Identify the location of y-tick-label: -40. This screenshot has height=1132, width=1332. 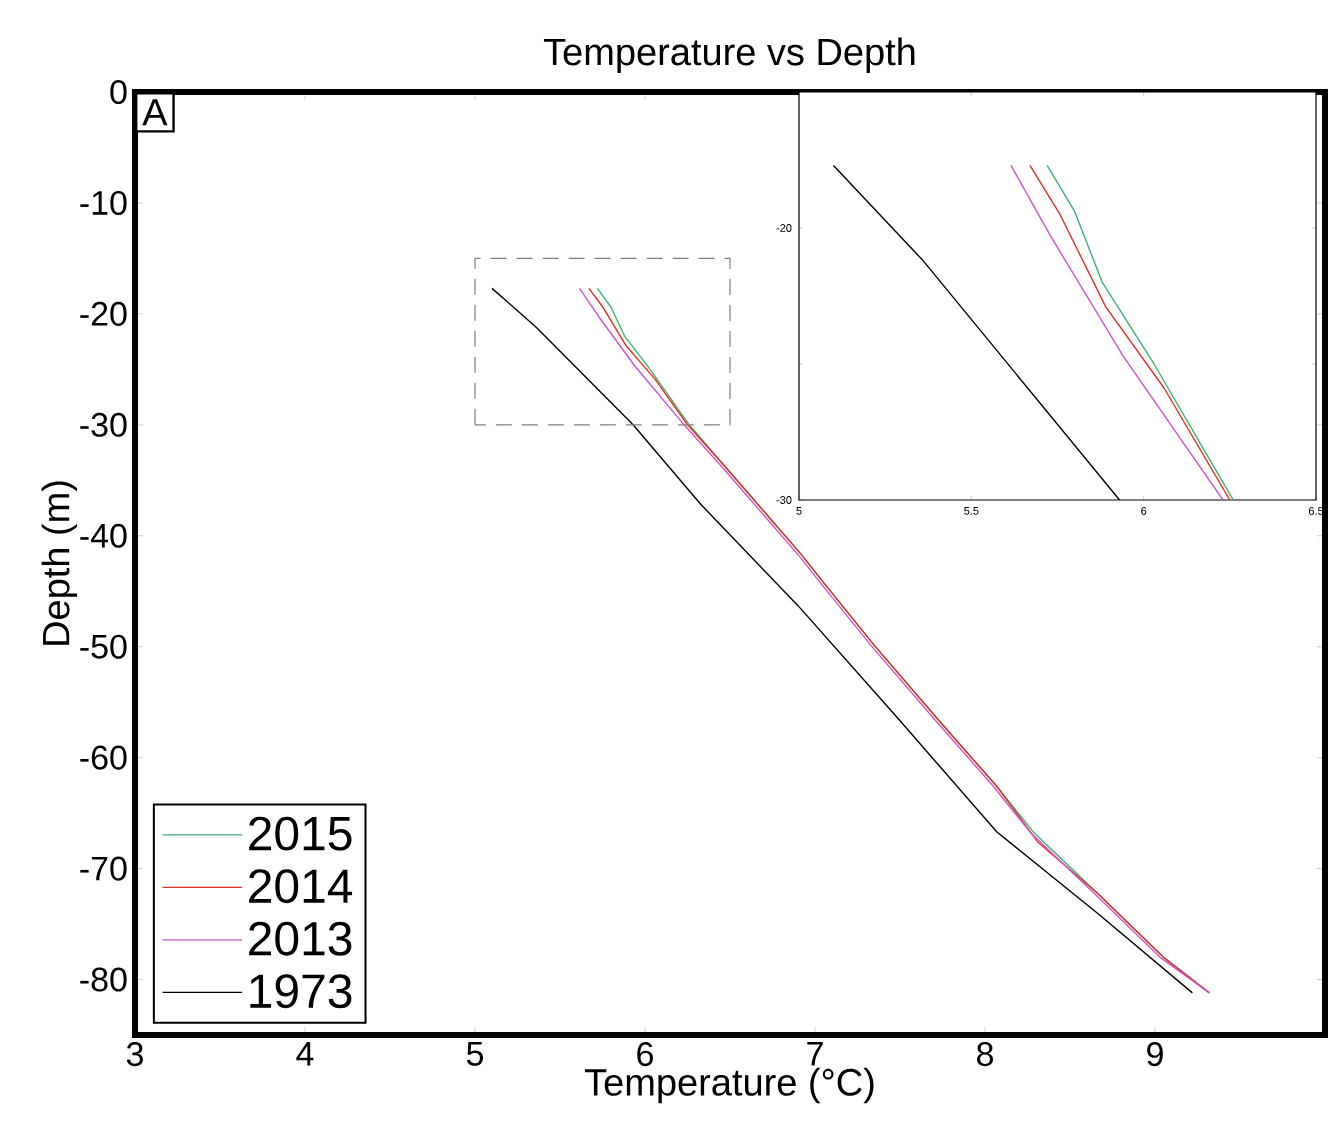
(103, 535).